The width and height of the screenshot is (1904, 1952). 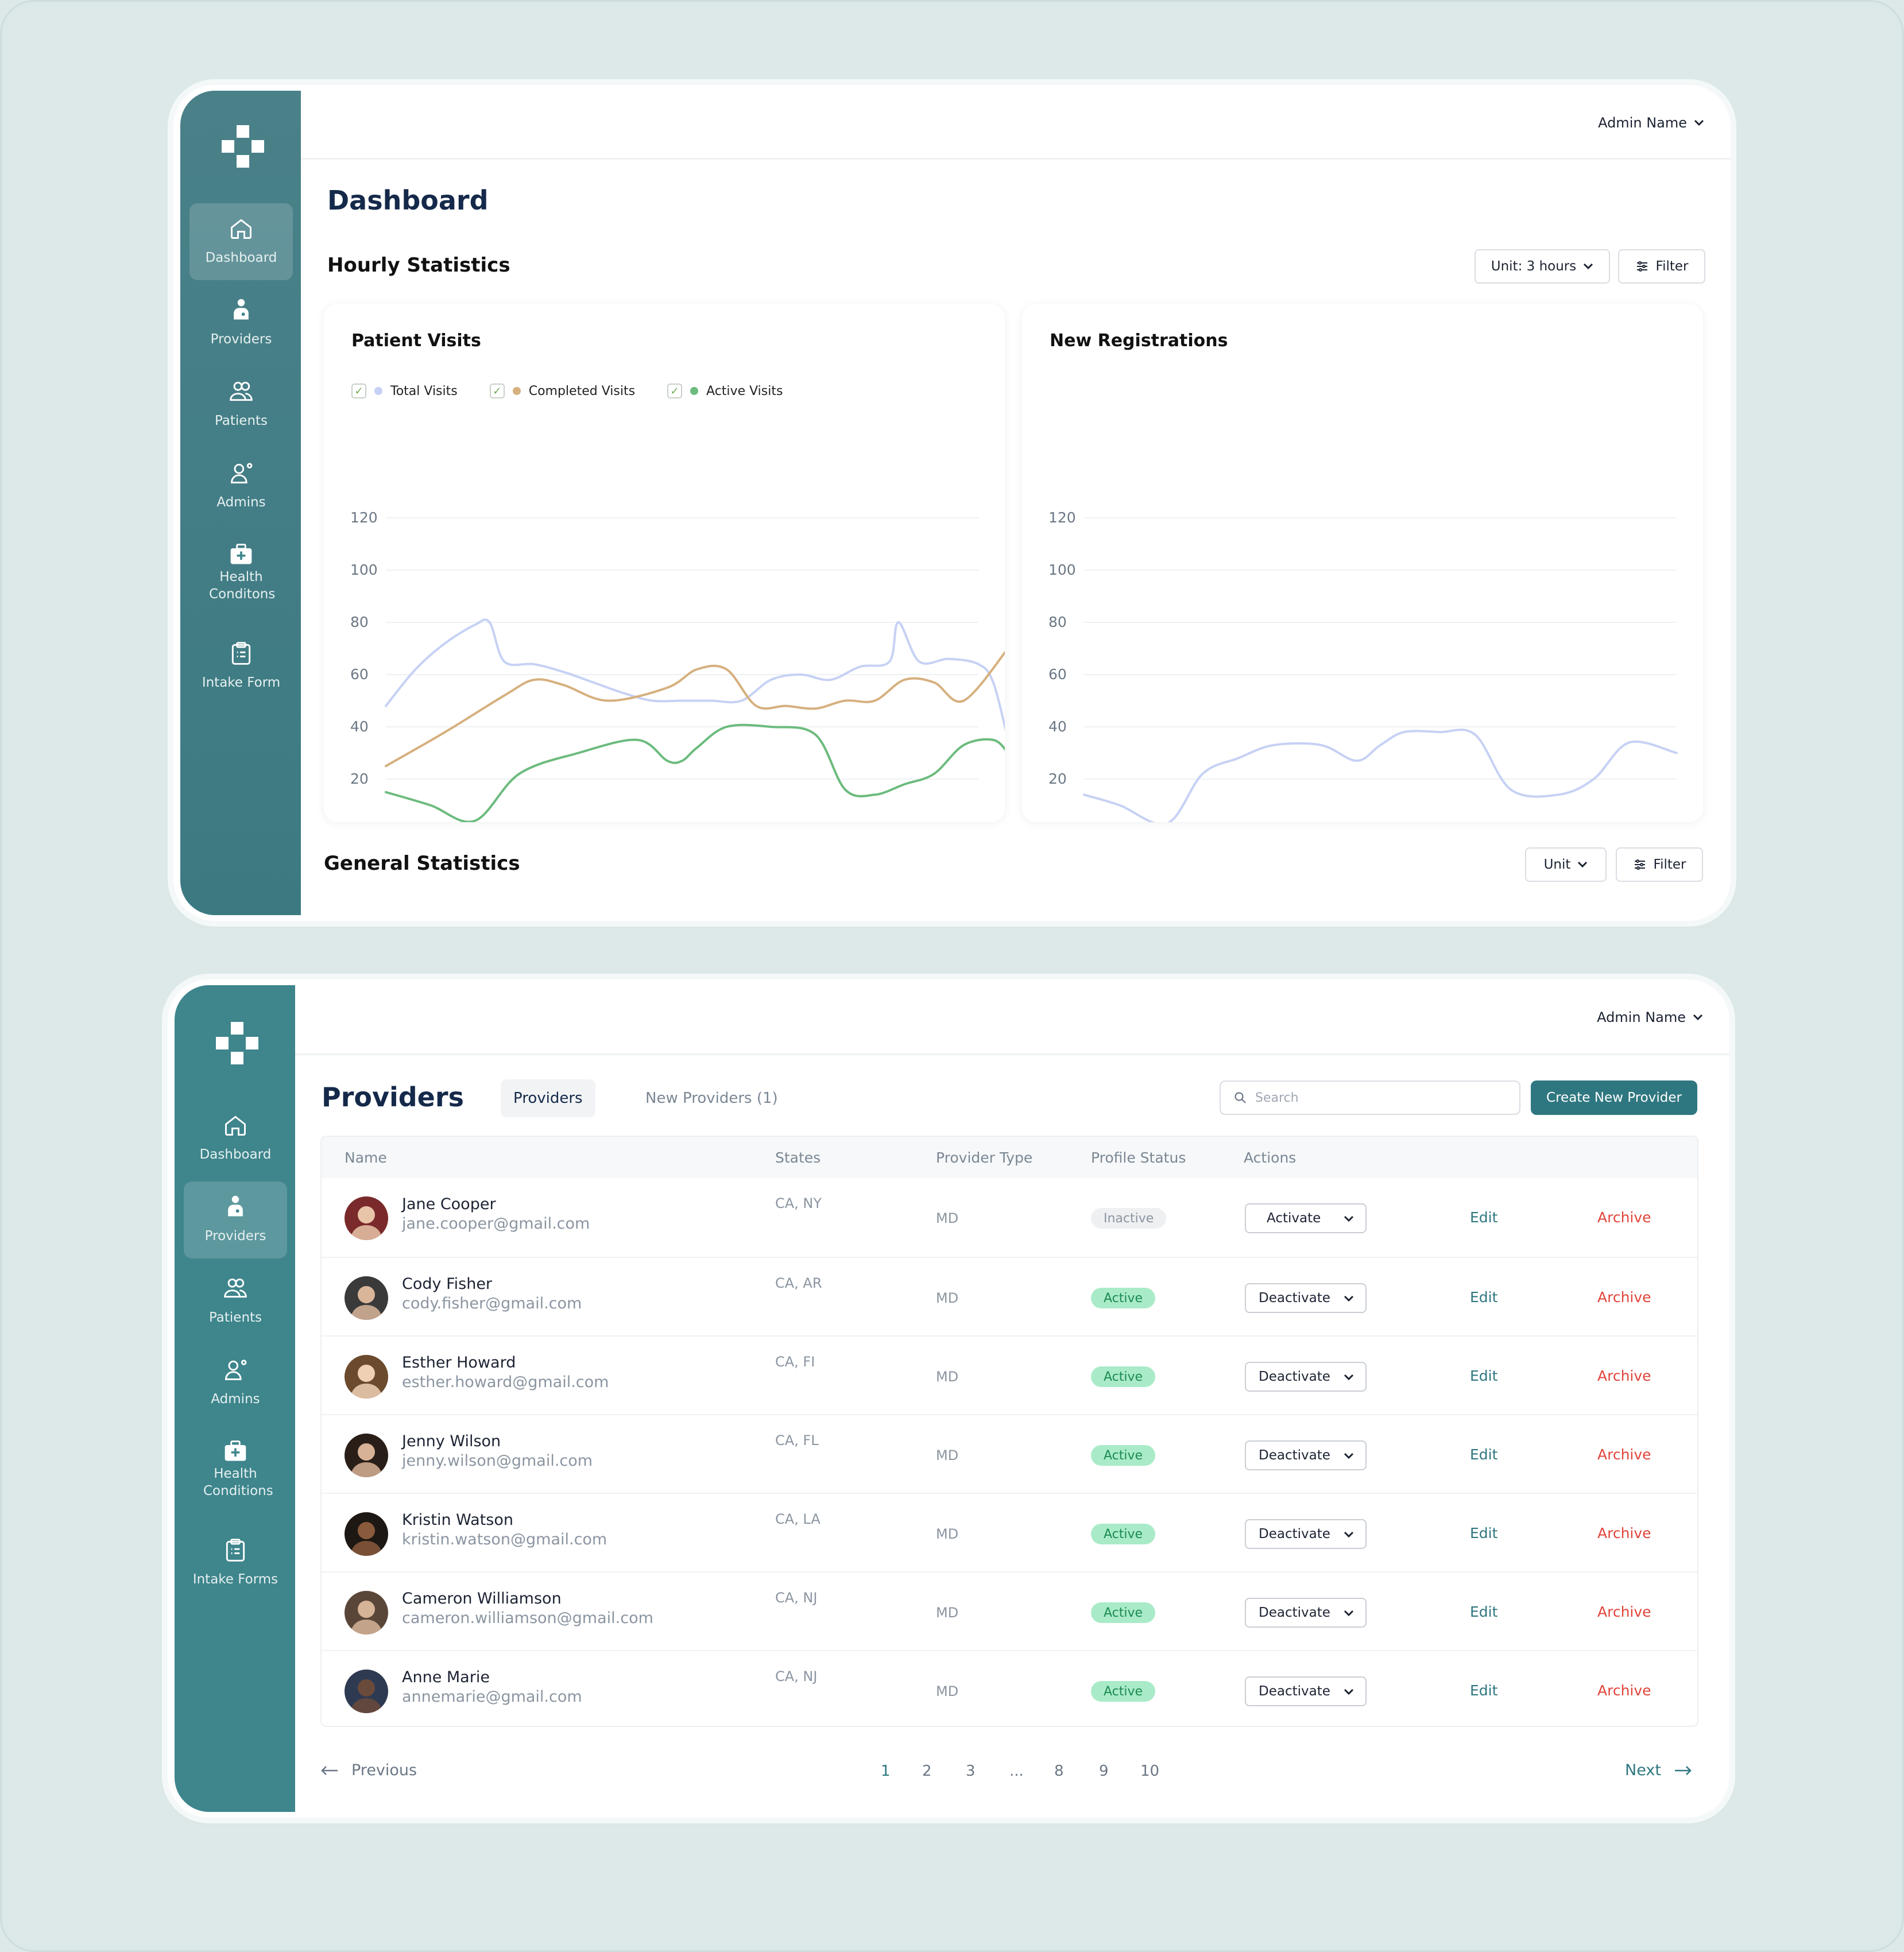 I want to click on provider-states: CA, LA, so click(x=798, y=1519).